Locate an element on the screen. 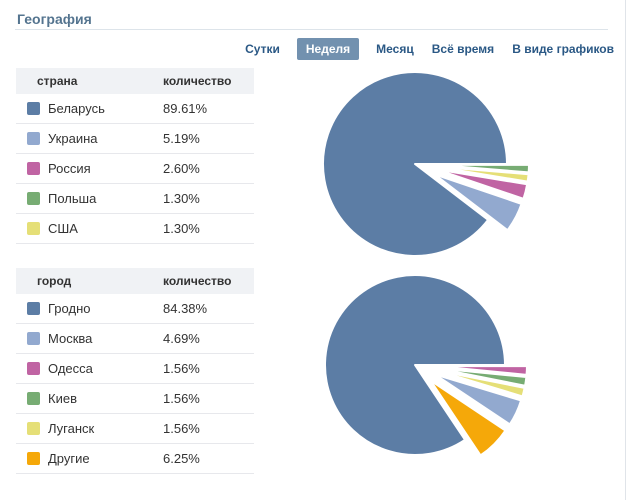  table-row-belarus: Беларусь 89.61% is located at coordinates (135, 109).